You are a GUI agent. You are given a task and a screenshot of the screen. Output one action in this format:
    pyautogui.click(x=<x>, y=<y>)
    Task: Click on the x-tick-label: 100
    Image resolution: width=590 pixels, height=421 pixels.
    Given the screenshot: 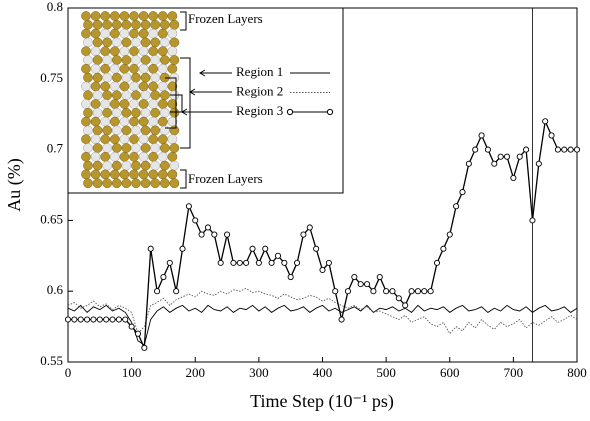 What is the action you would take?
    pyautogui.click(x=132, y=372)
    